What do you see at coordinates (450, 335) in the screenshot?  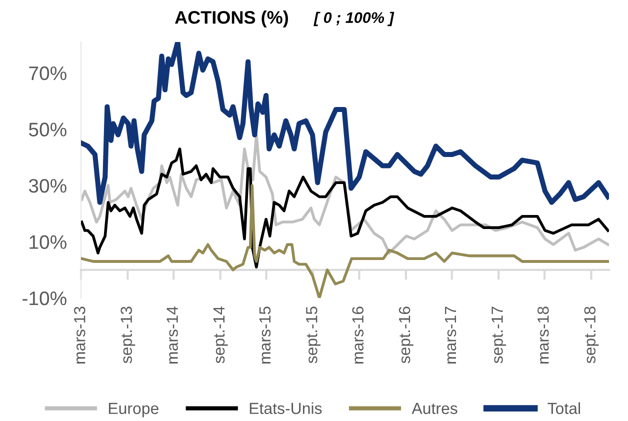 I see `x-tick-label: mars-17` at bounding box center [450, 335].